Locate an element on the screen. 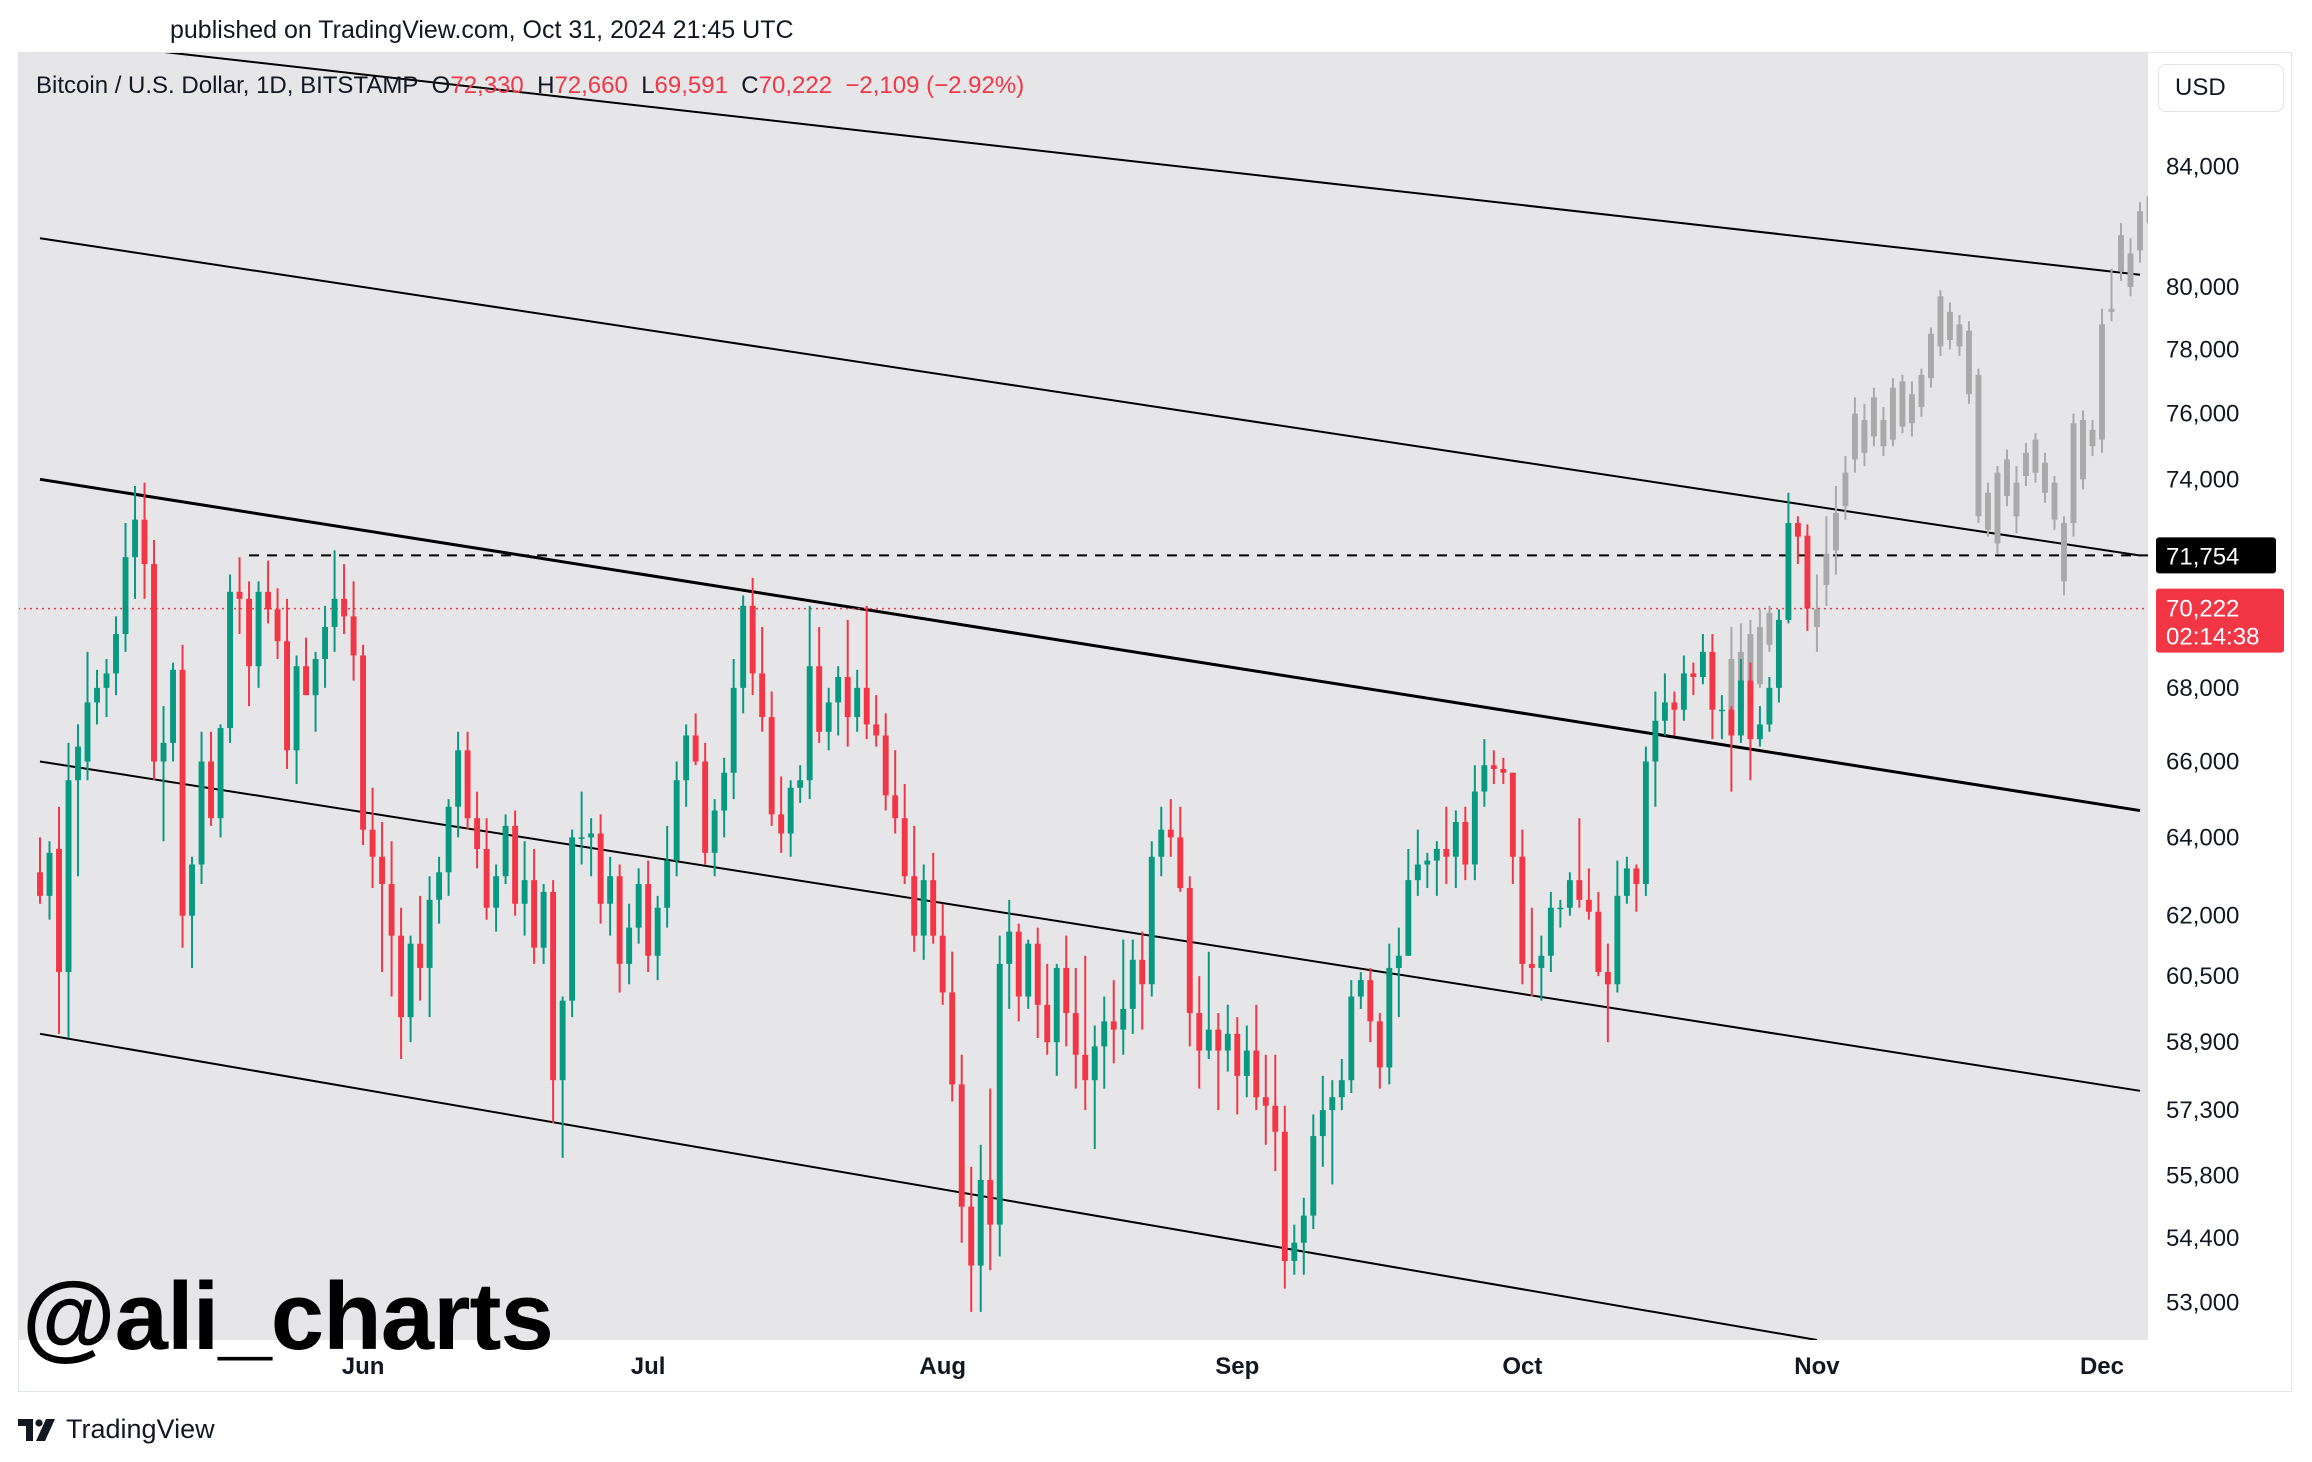  y-tick-label: 78,000 is located at coordinates (2202, 349).